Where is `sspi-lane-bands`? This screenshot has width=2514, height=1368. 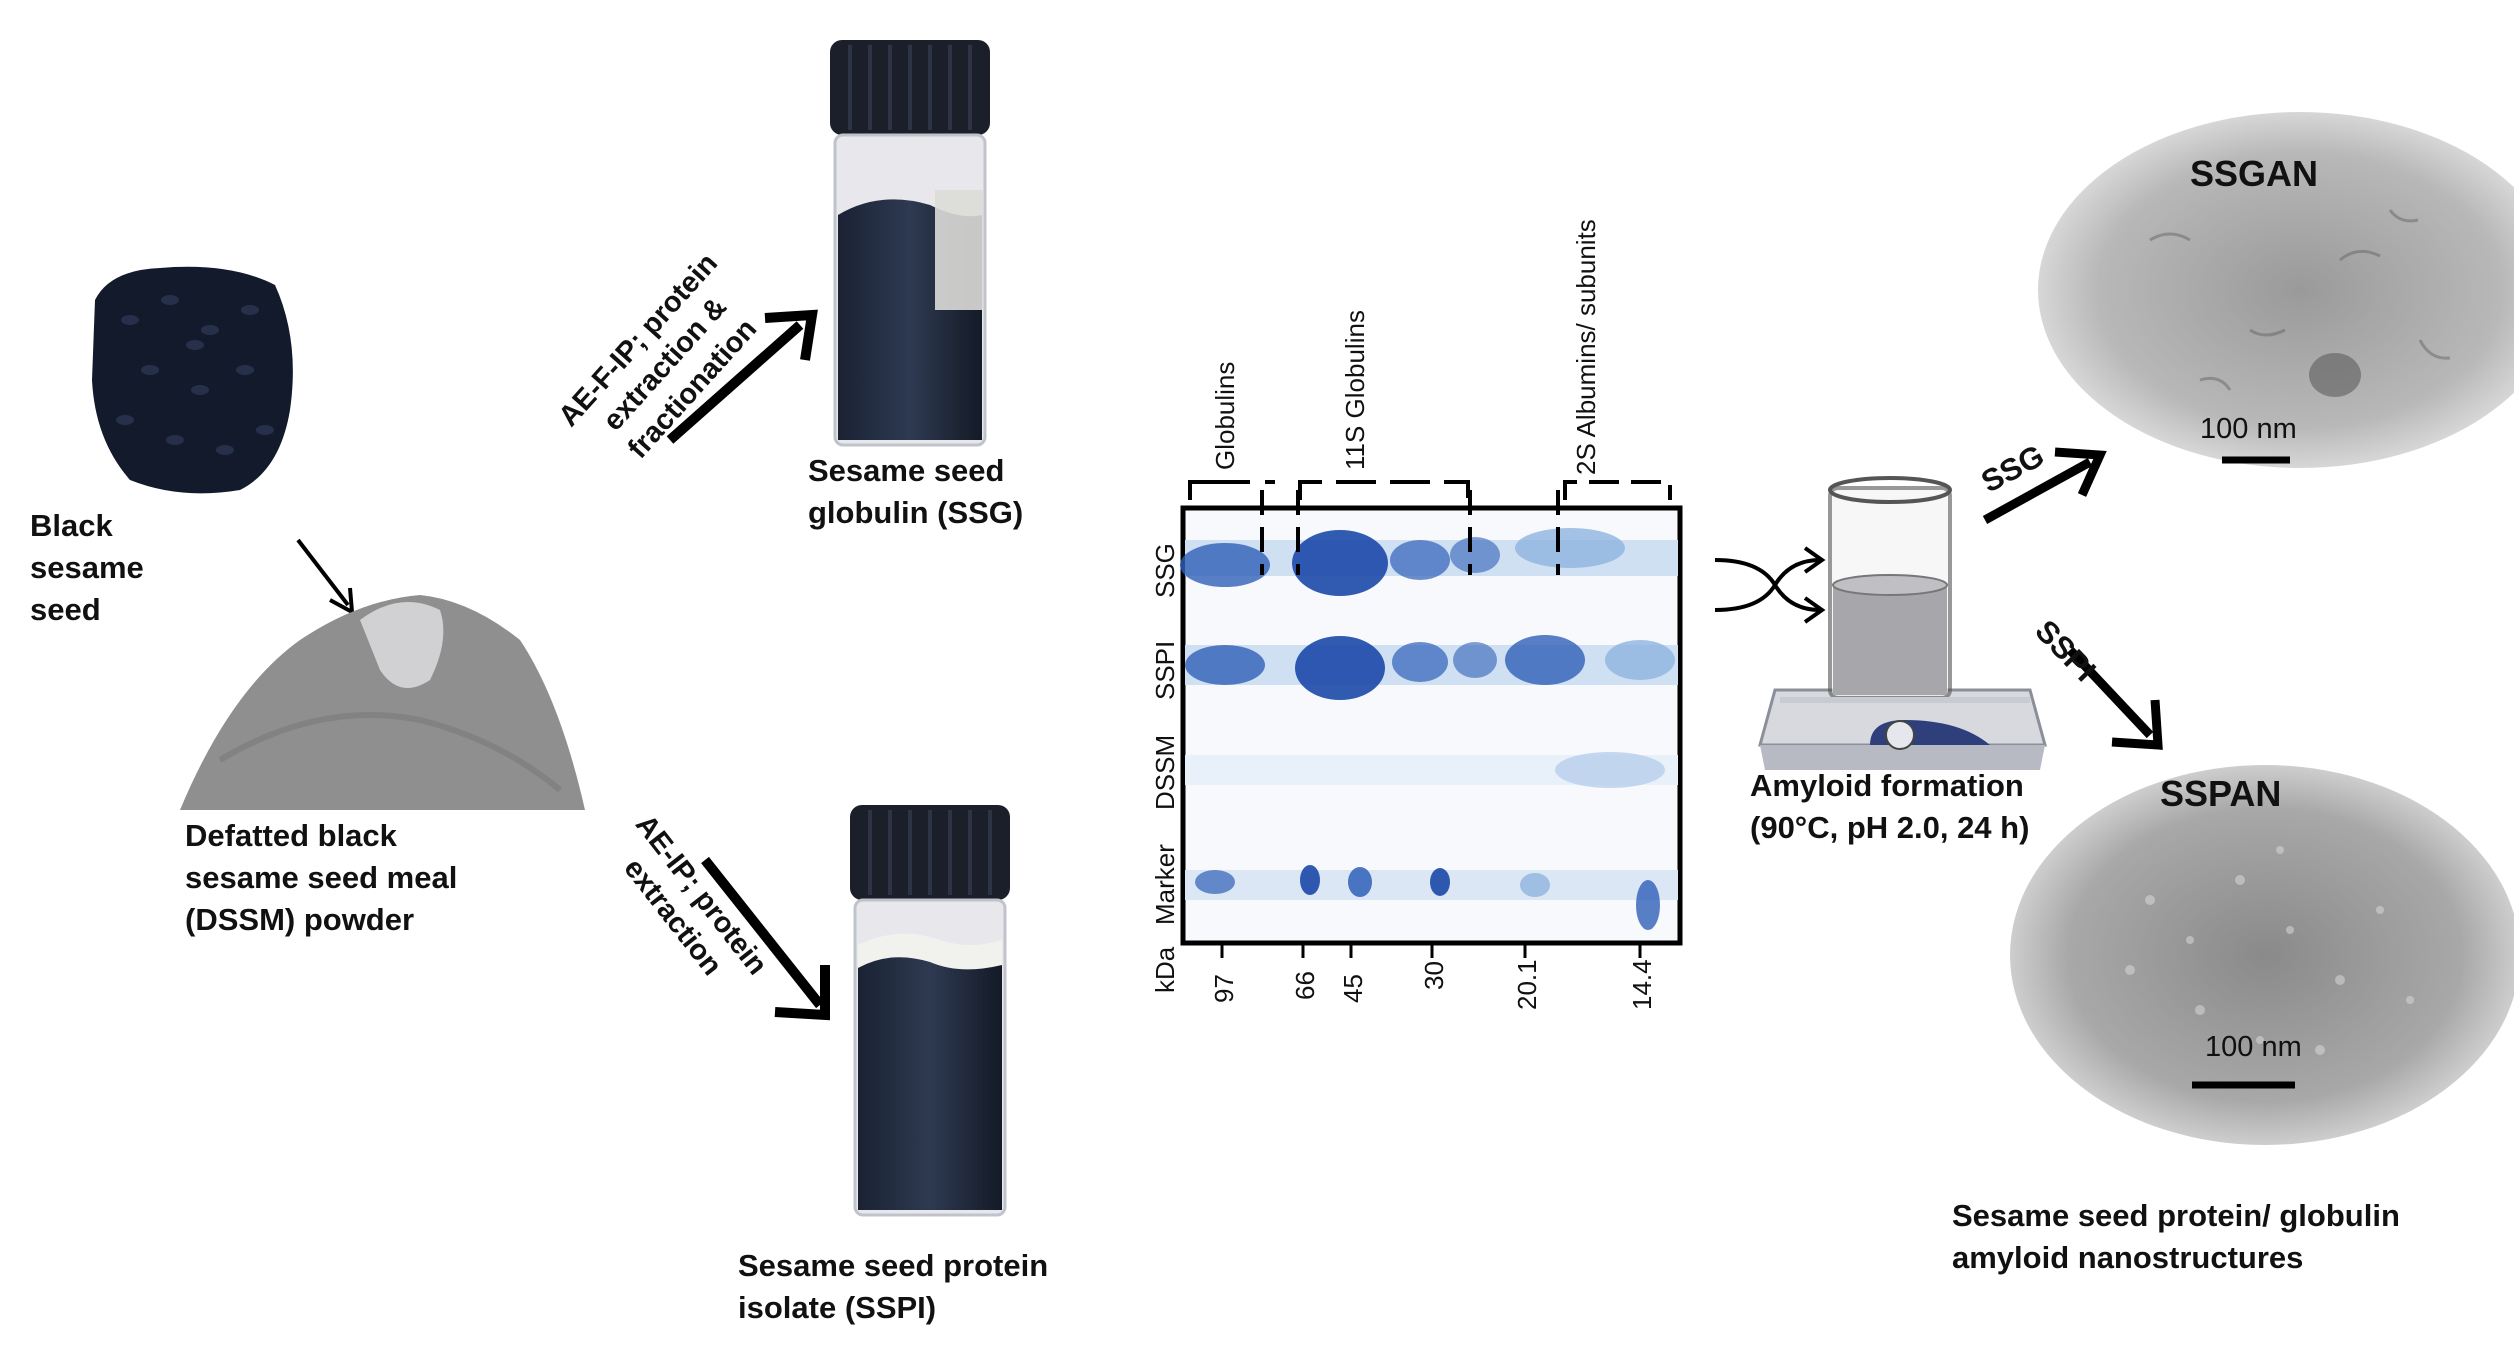 sspi-lane-bands is located at coordinates (1431, 667).